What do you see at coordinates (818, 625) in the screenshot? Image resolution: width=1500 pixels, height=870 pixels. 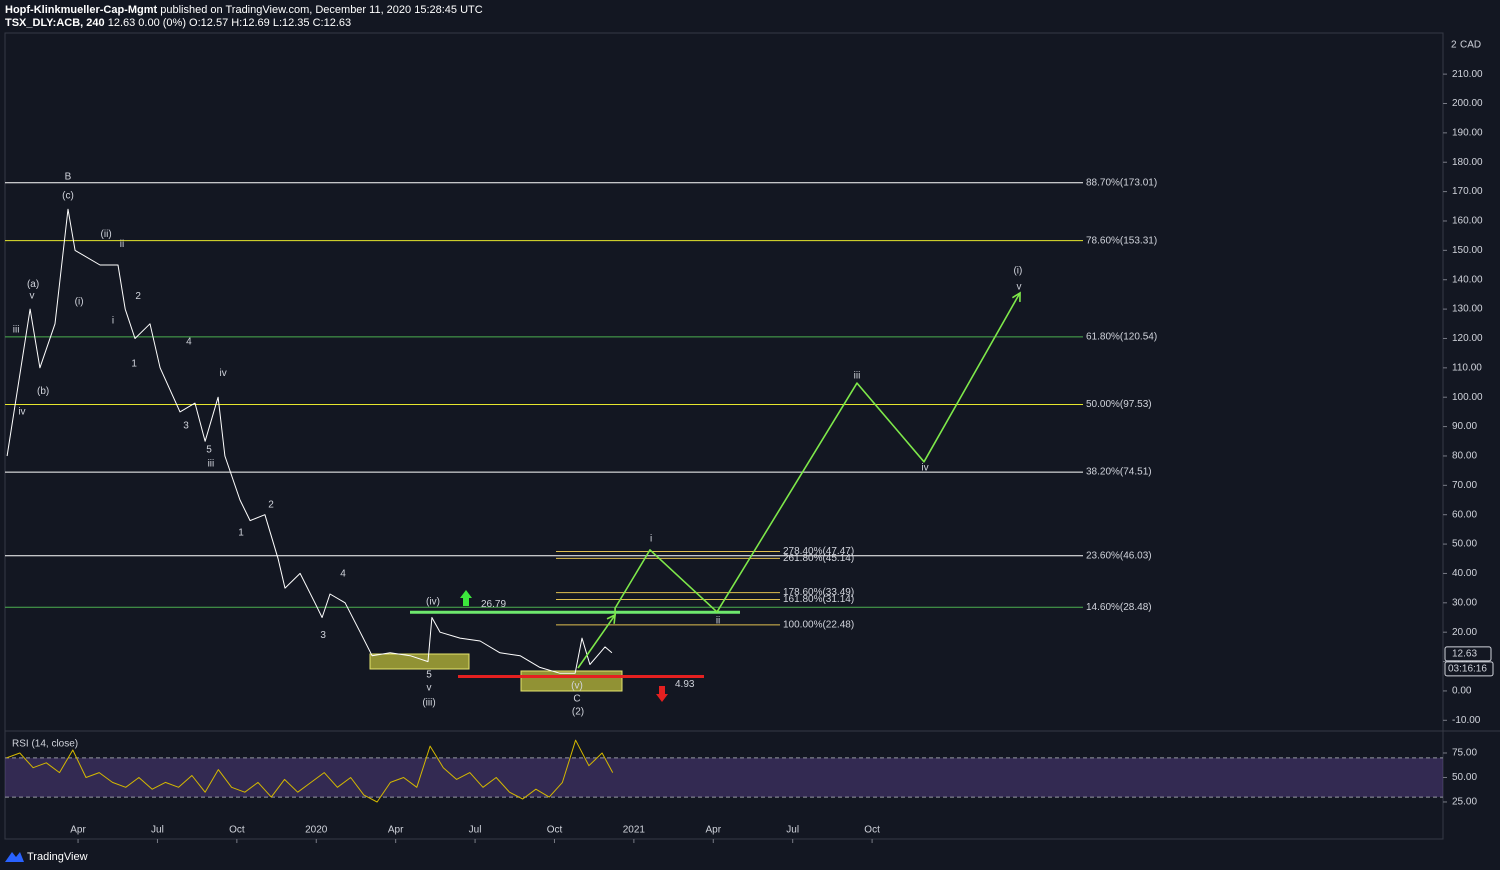 I see `fib-label: 100.00%(22.48)` at bounding box center [818, 625].